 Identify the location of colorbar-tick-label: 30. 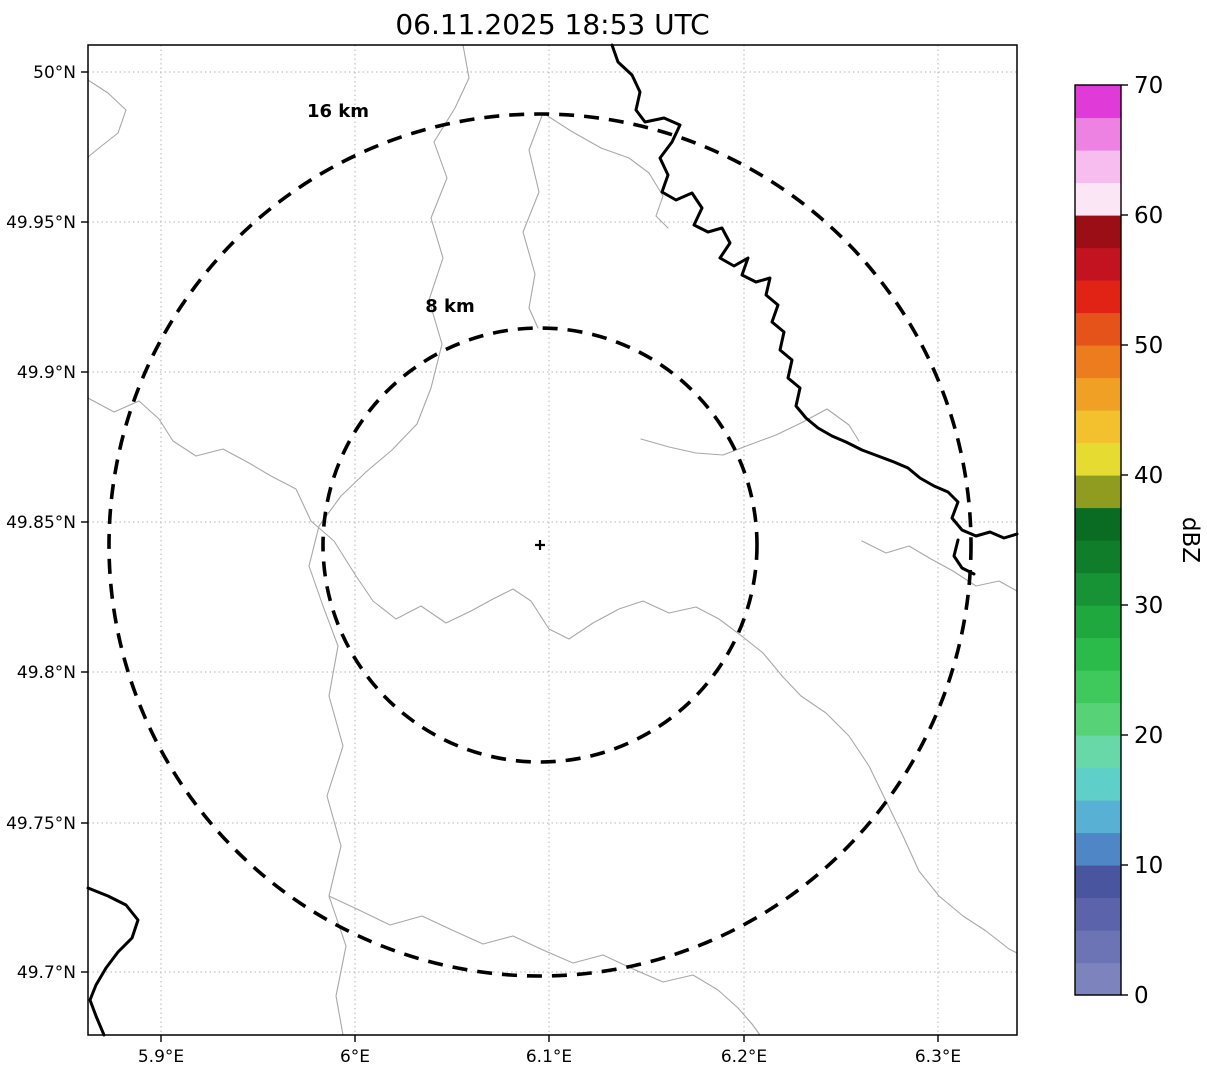
(1148, 606).